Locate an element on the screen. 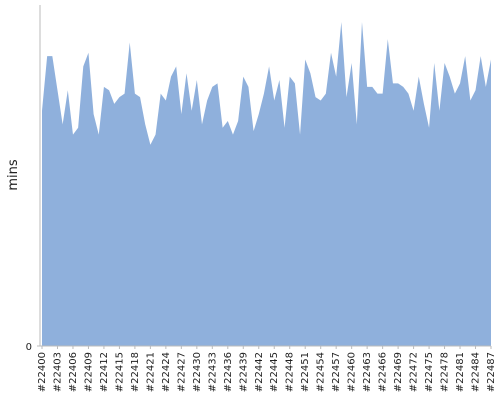  x-tick-label: #22457 is located at coordinates (336, 372).